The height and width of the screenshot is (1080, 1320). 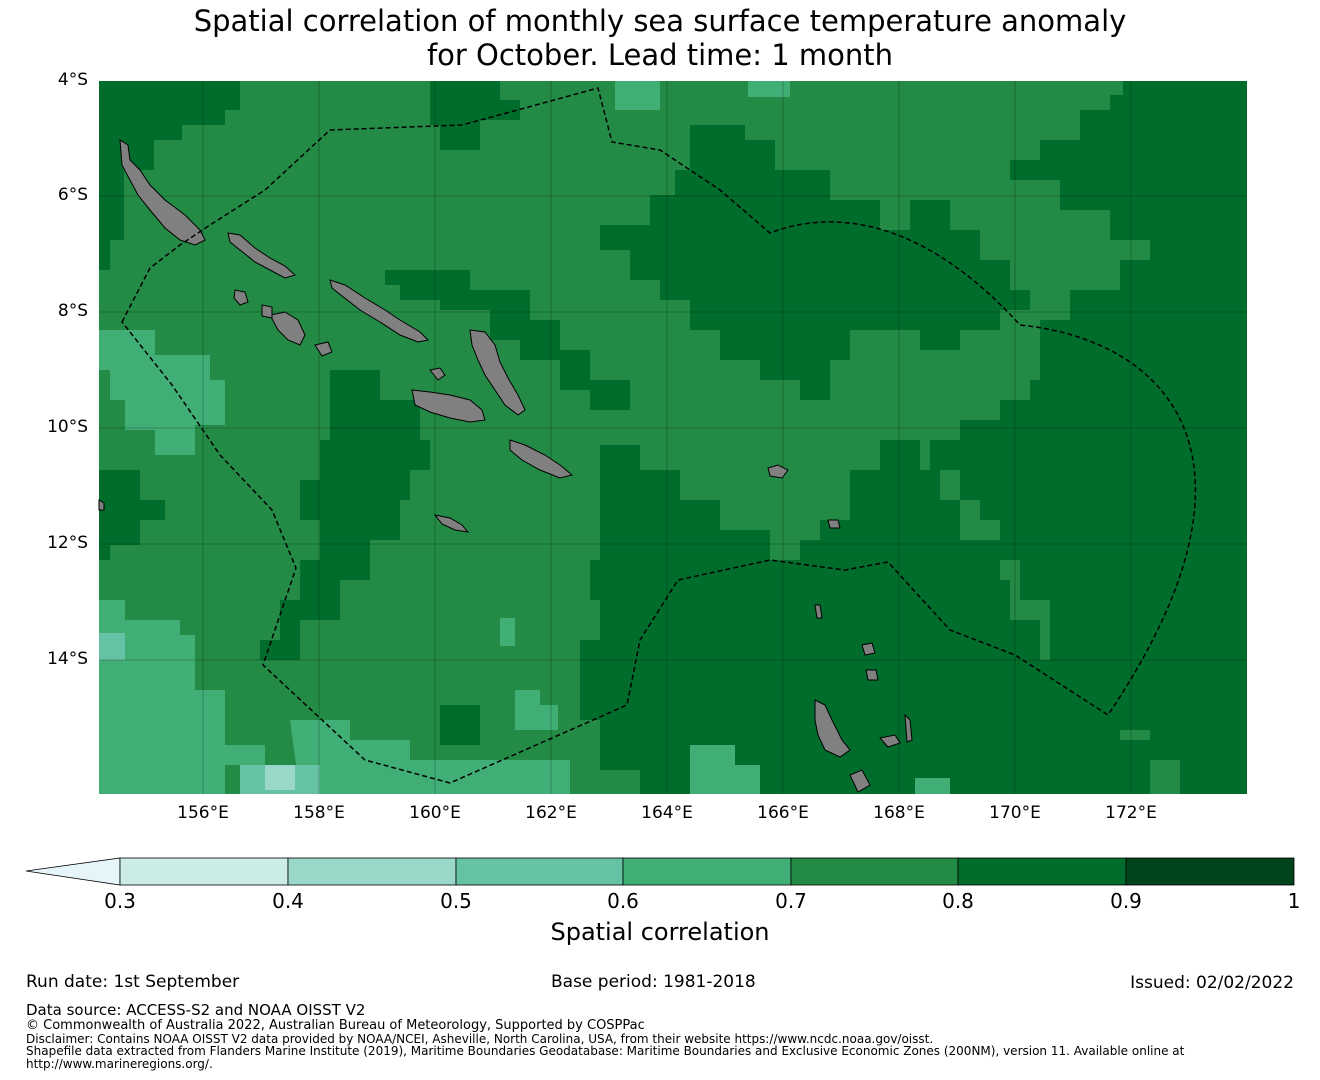 What do you see at coordinates (1120, 490) in the screenshot?
I see `patch-high-mid-east` at bounding box center [1120, 490].